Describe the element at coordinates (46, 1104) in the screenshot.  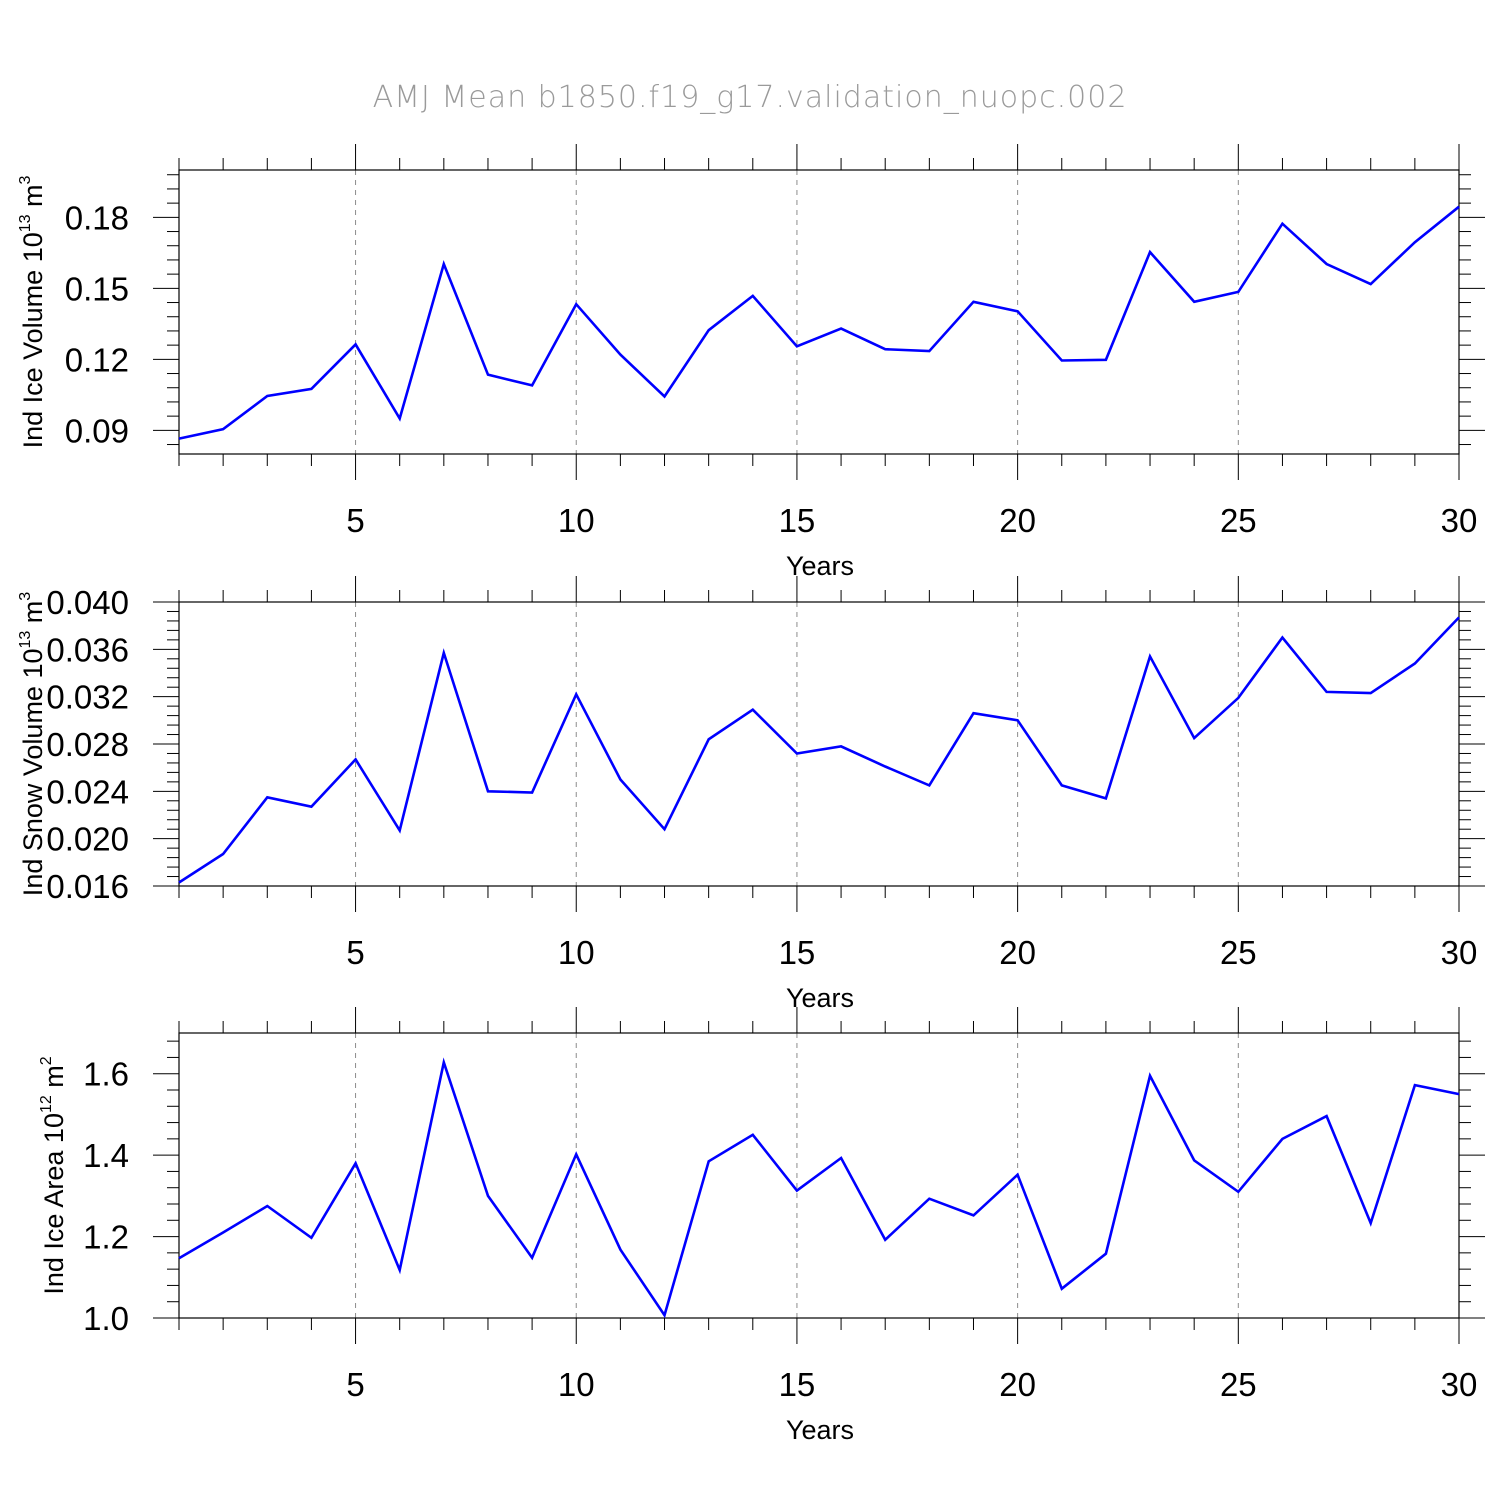
I see `y-axis-label-exponent: 12` at that location.